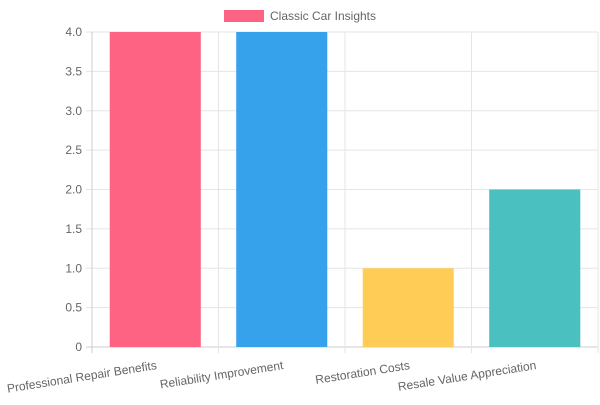 The image size is (600, 405). Describe the element at coordinates (467, 376) in the screenshot. I see `x-tick-label: Resale Value Appreciation` at that location.